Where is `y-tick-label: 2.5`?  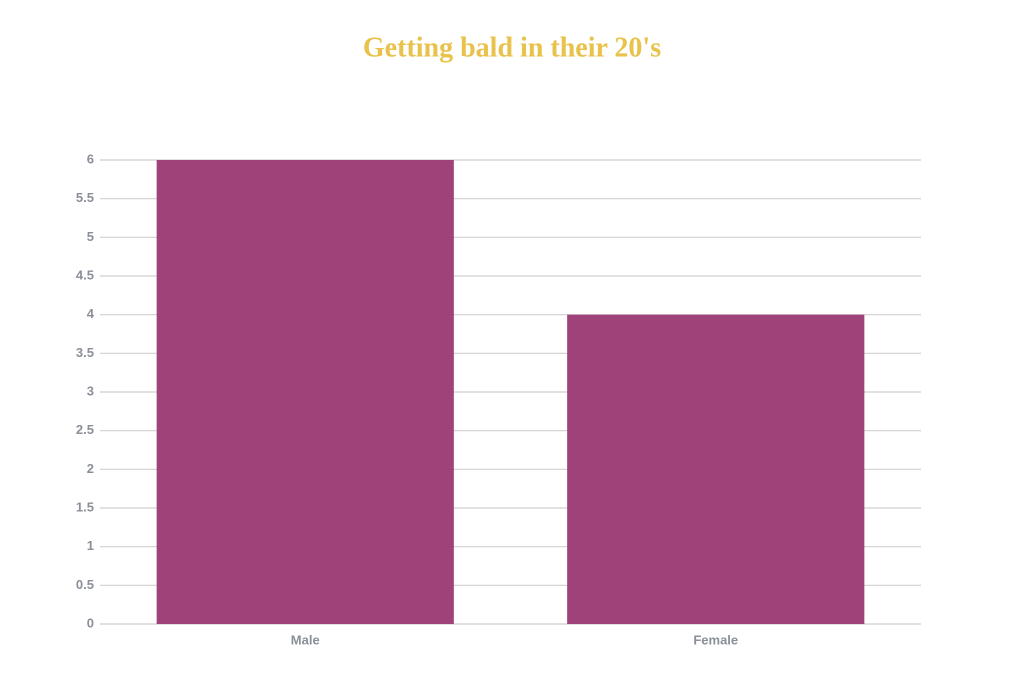
y-tick-label: 2.5 is located at coordinates (85, 429).